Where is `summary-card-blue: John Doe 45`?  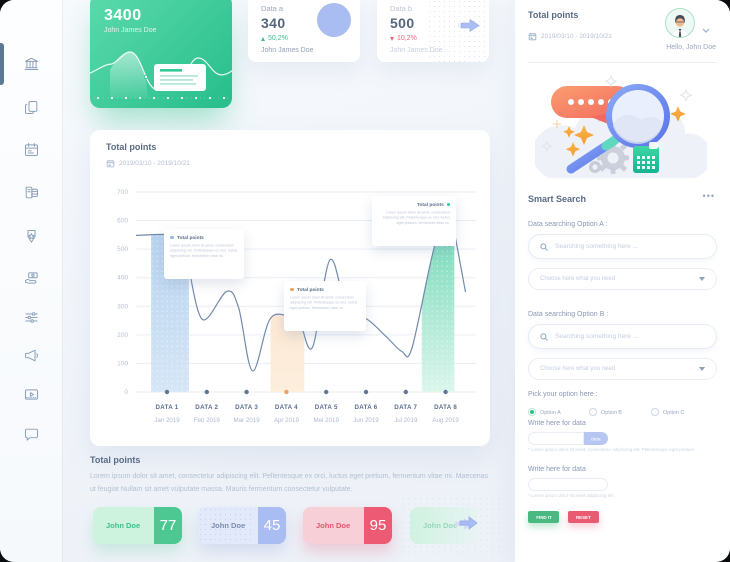 summary-card-blue: John Doe 45 is located at coordinates (242, 525).